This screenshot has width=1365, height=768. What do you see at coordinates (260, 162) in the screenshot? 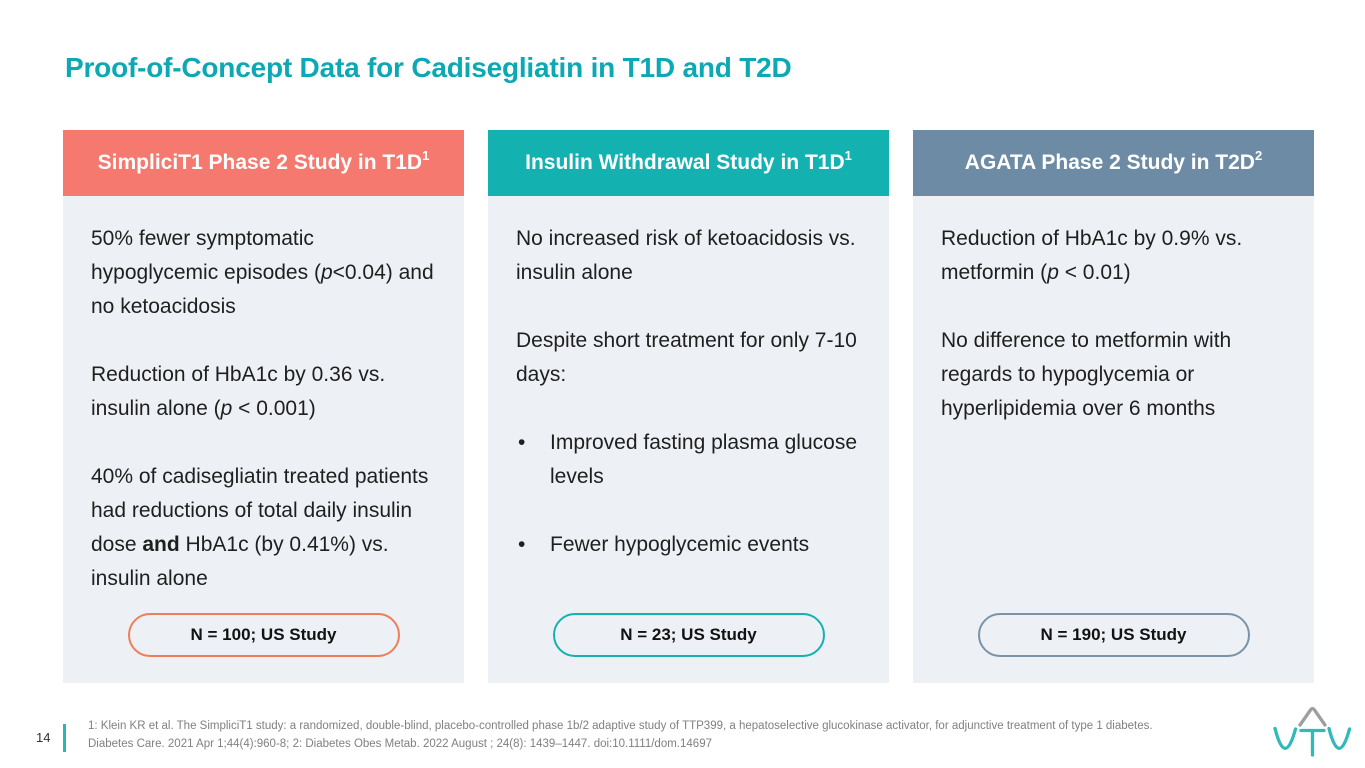
I see `card-header-text: SimpliciT1 Phase 2 Study in T1D` at bounding box center [260, 162].